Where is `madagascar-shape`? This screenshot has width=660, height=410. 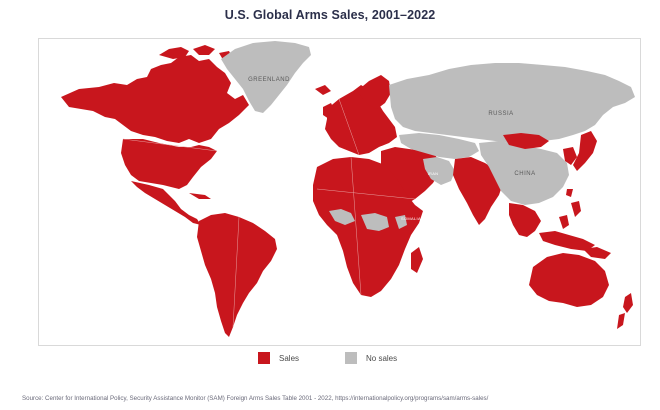 madagascar-shape is located at coordinates (417, 260).